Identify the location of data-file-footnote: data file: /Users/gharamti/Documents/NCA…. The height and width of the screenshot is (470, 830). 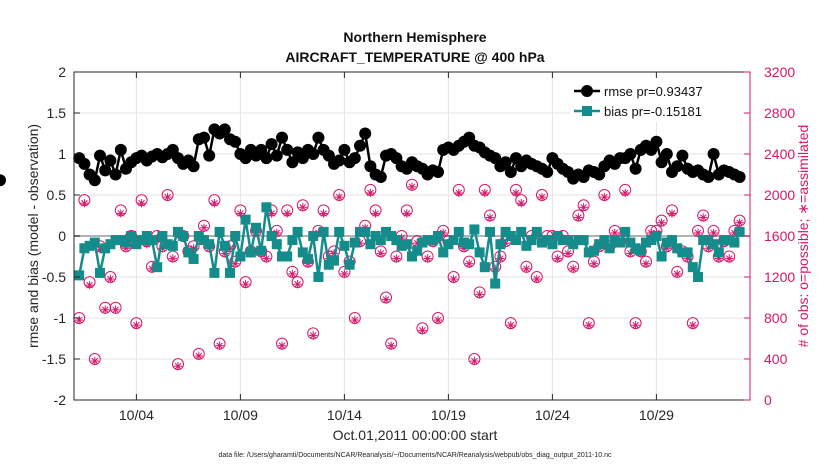
(415, 455).